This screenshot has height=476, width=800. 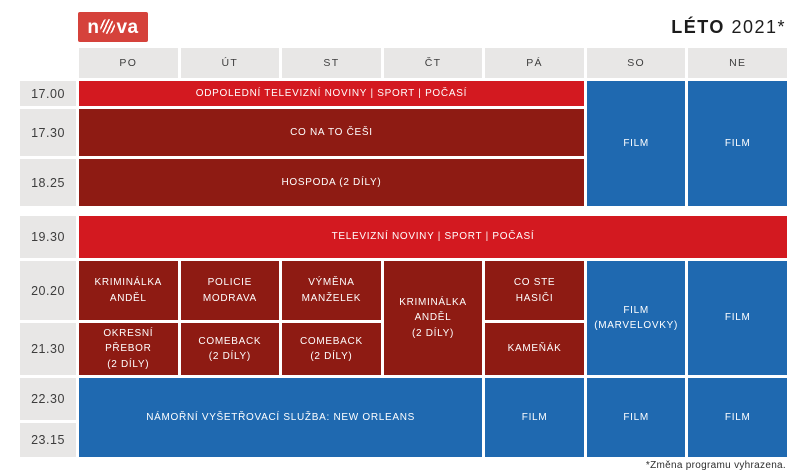 What do you see at coordinates (715, 465) in the screenshot?
I see `disclaimer-note: *Změna programu vyhrazena.` at bounding box center [715, 465].